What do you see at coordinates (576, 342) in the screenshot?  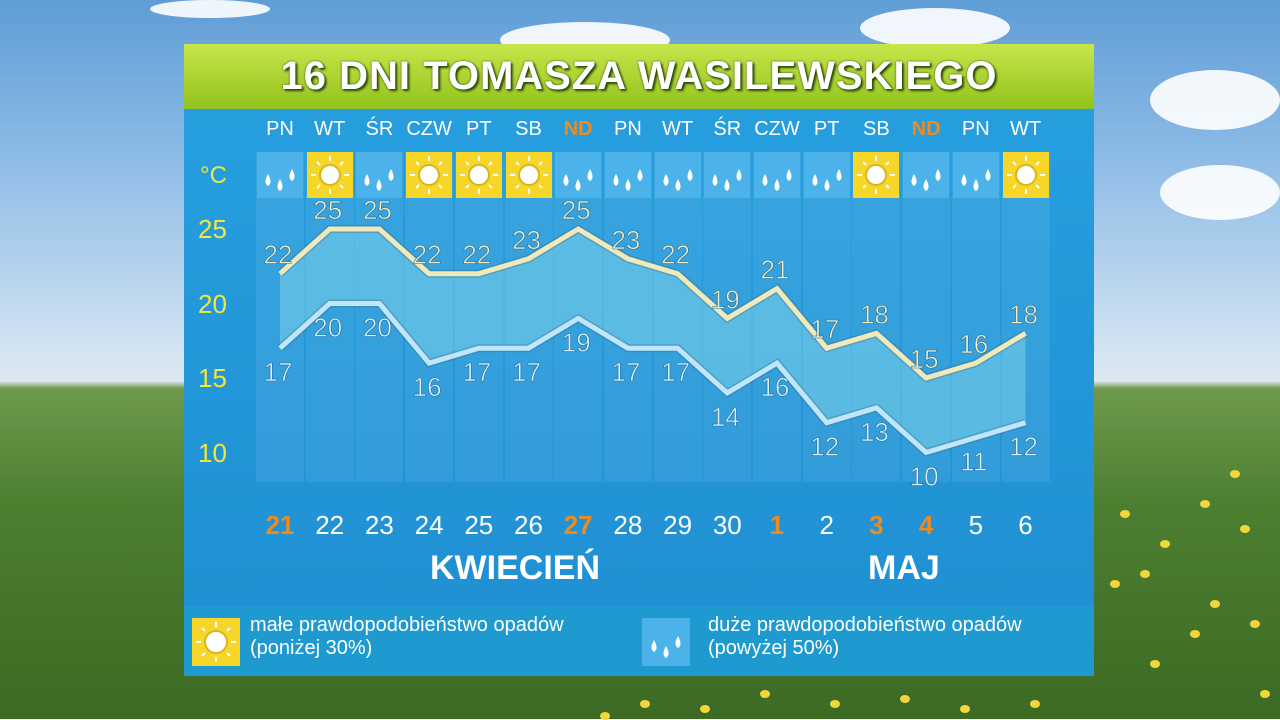 I see `min-temperature-label: 19` at bounding box center [576, 342].